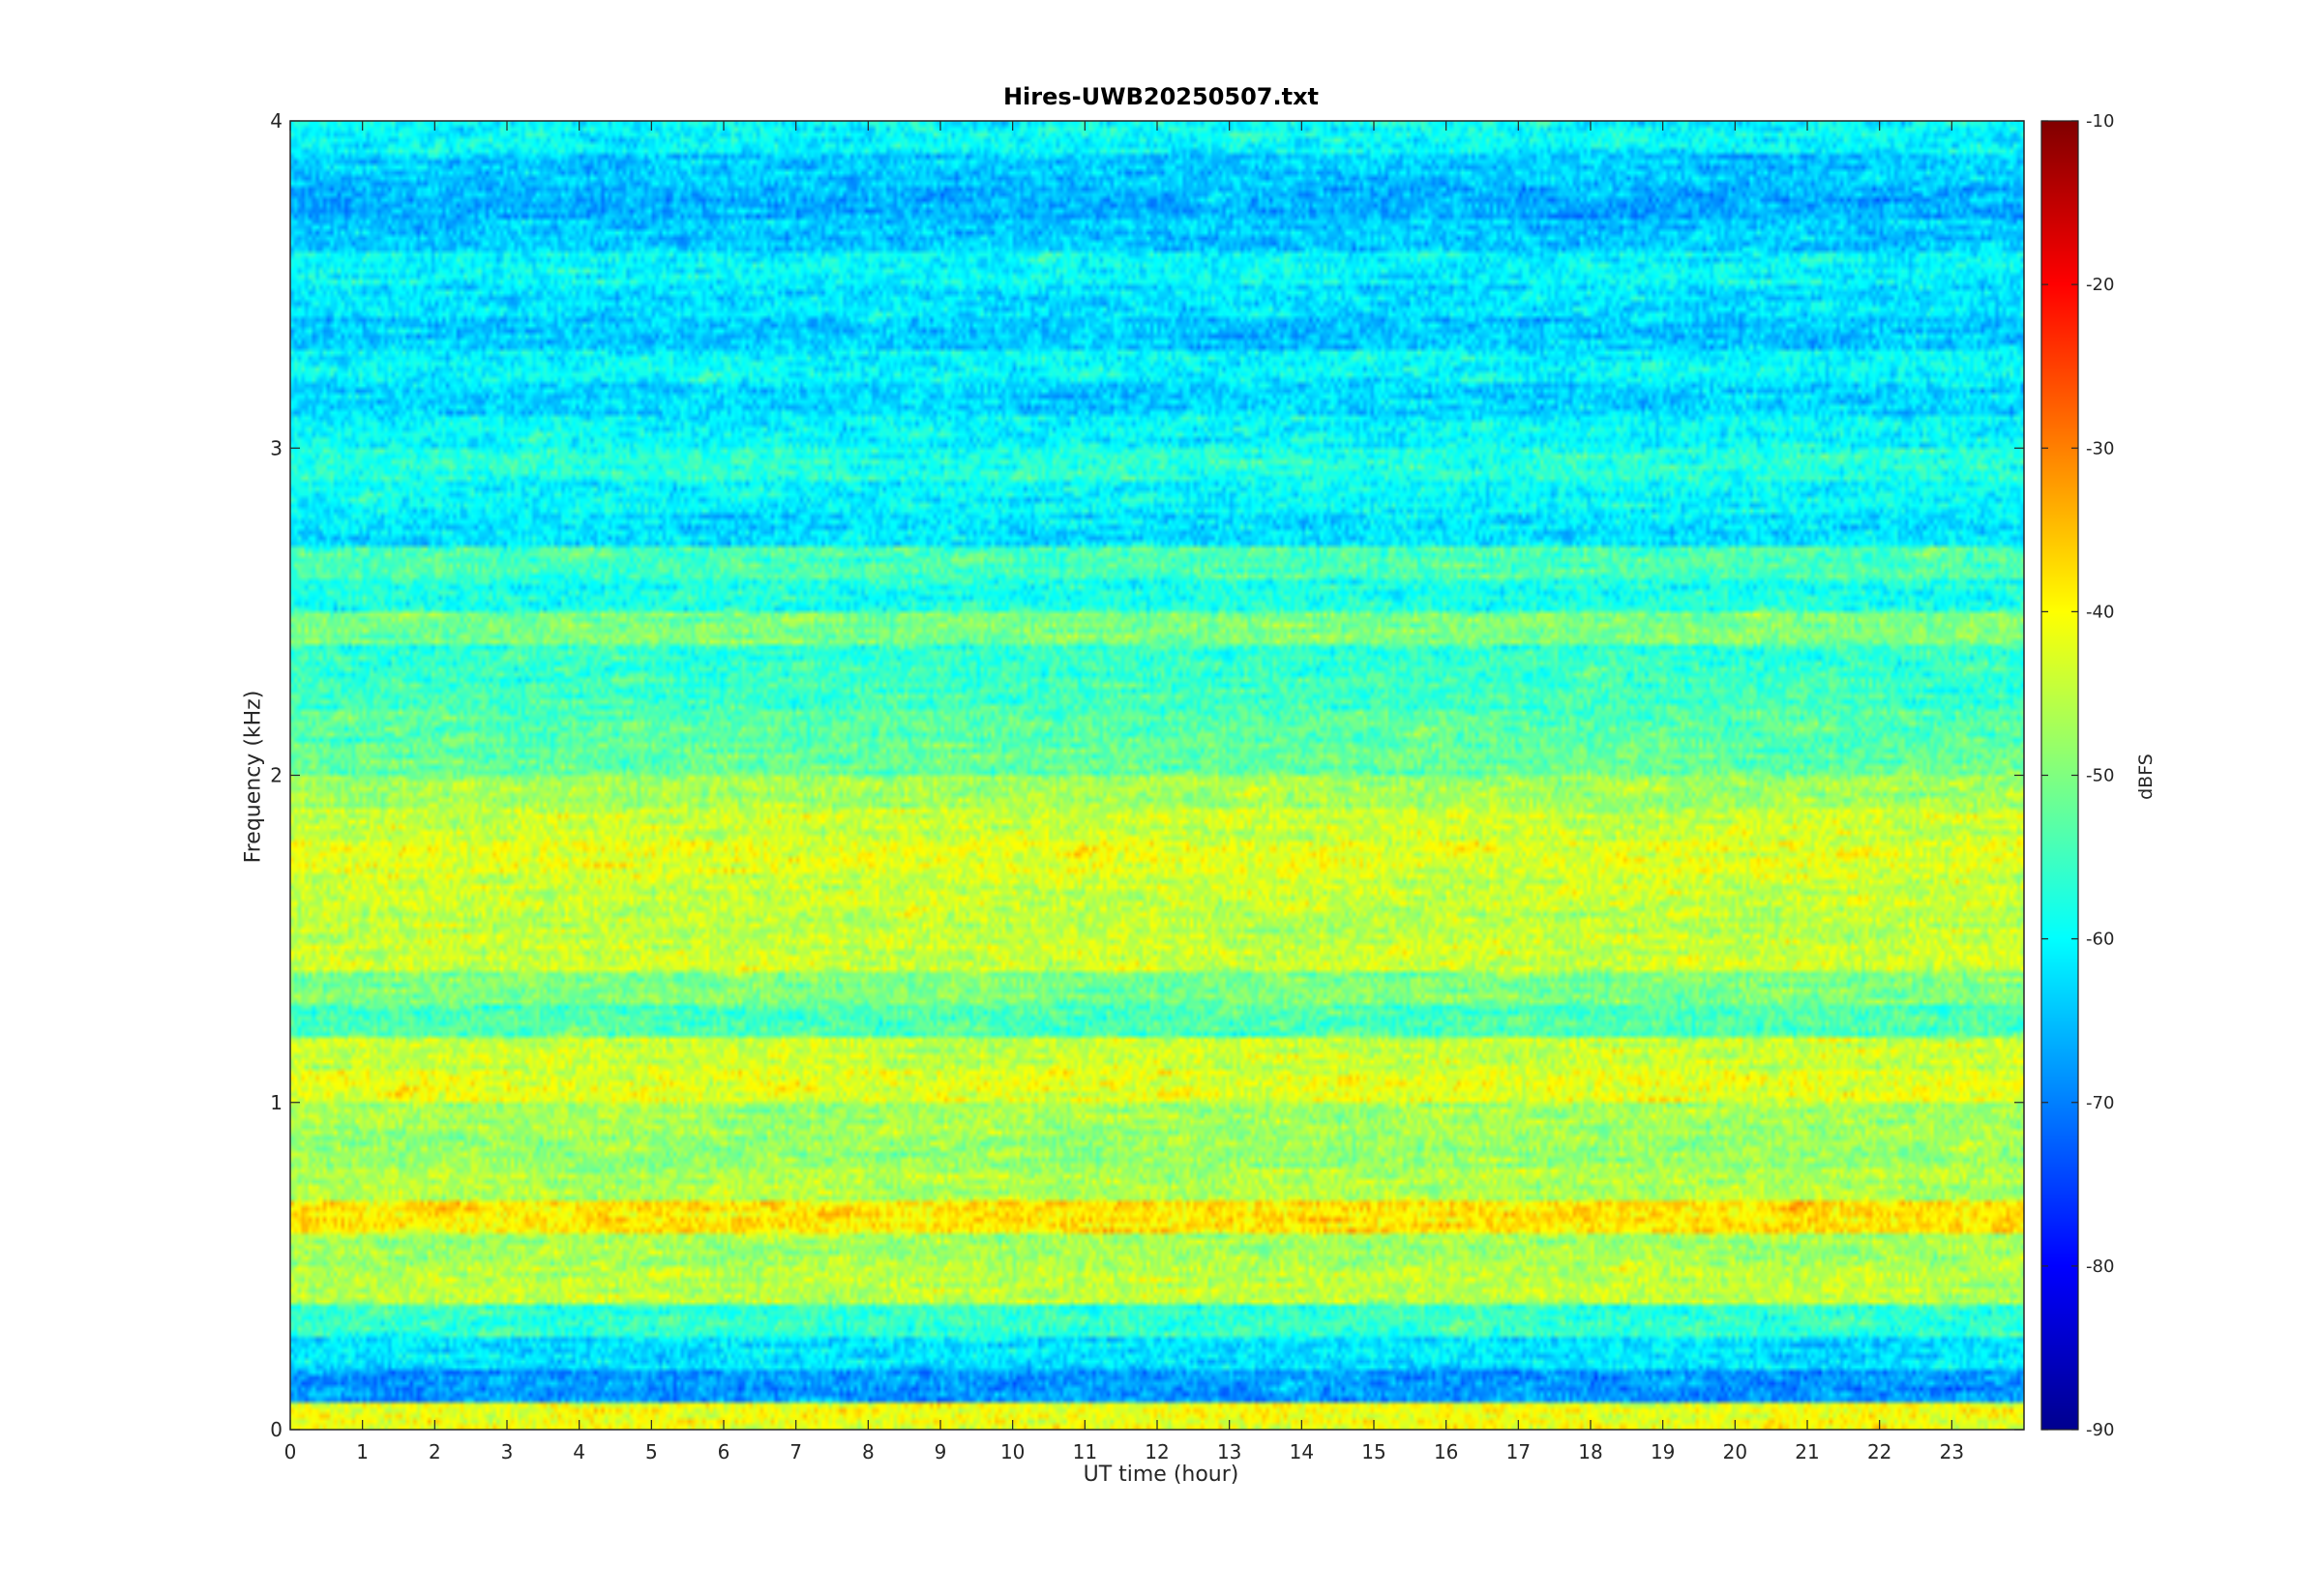  I want to click on x-tick-label: 3, so click(507, 1451).